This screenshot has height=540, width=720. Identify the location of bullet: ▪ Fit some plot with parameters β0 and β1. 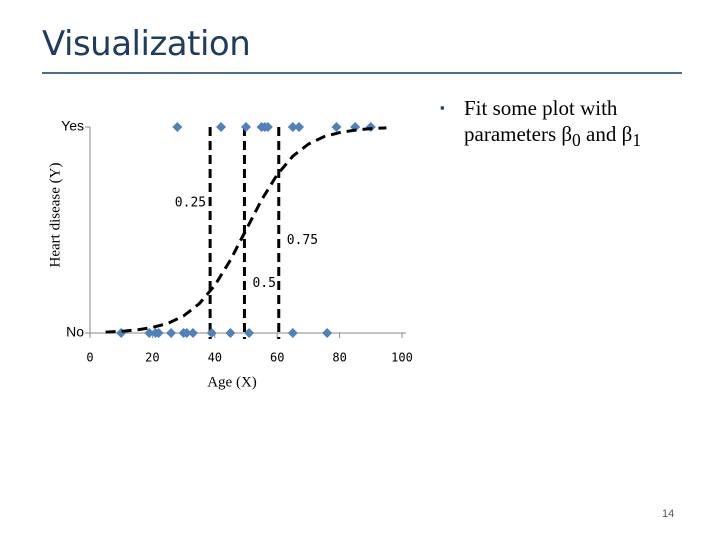
(572, 124).